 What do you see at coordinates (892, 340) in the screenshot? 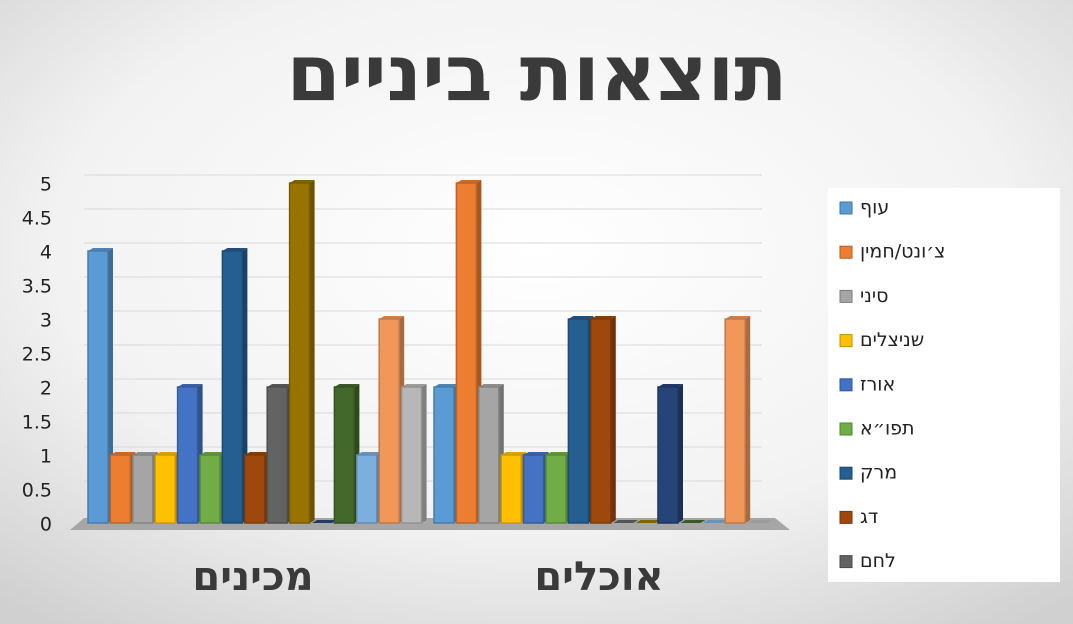
I see `legend-label: שניצלים` at bounding box center [892, 340].